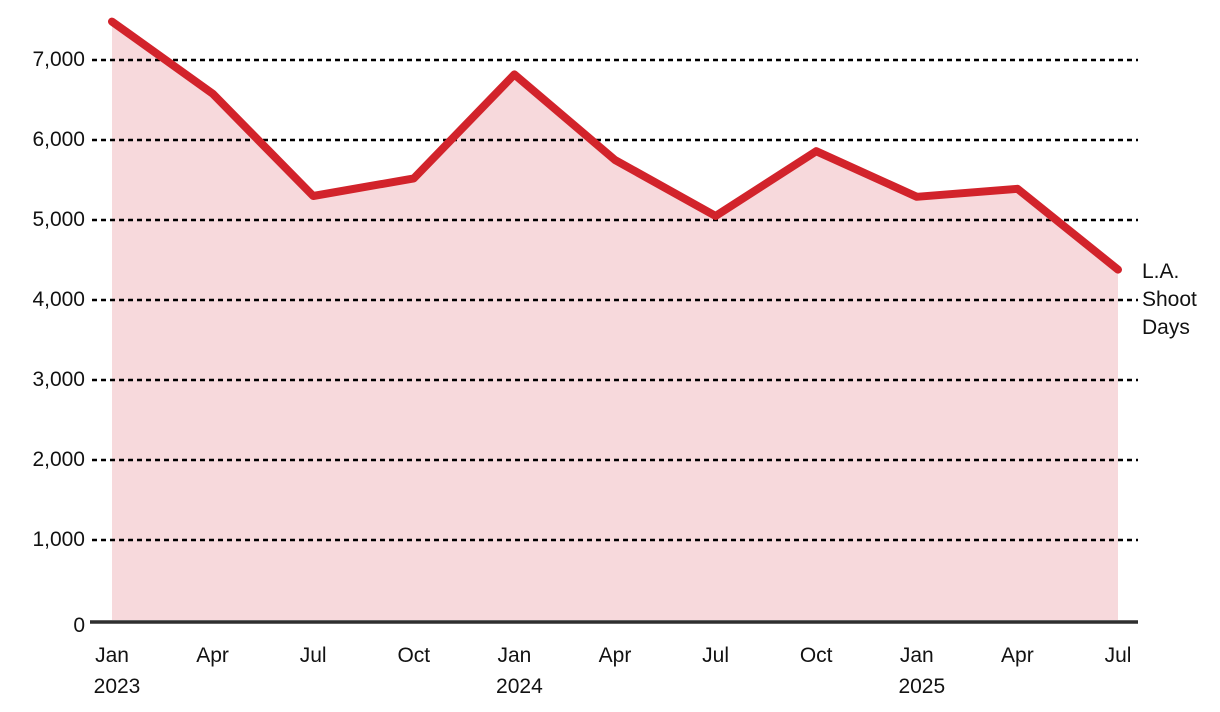 The image size is (1220, 712). I want to click on x-axis-year-label: 2024, so click(519, 686).